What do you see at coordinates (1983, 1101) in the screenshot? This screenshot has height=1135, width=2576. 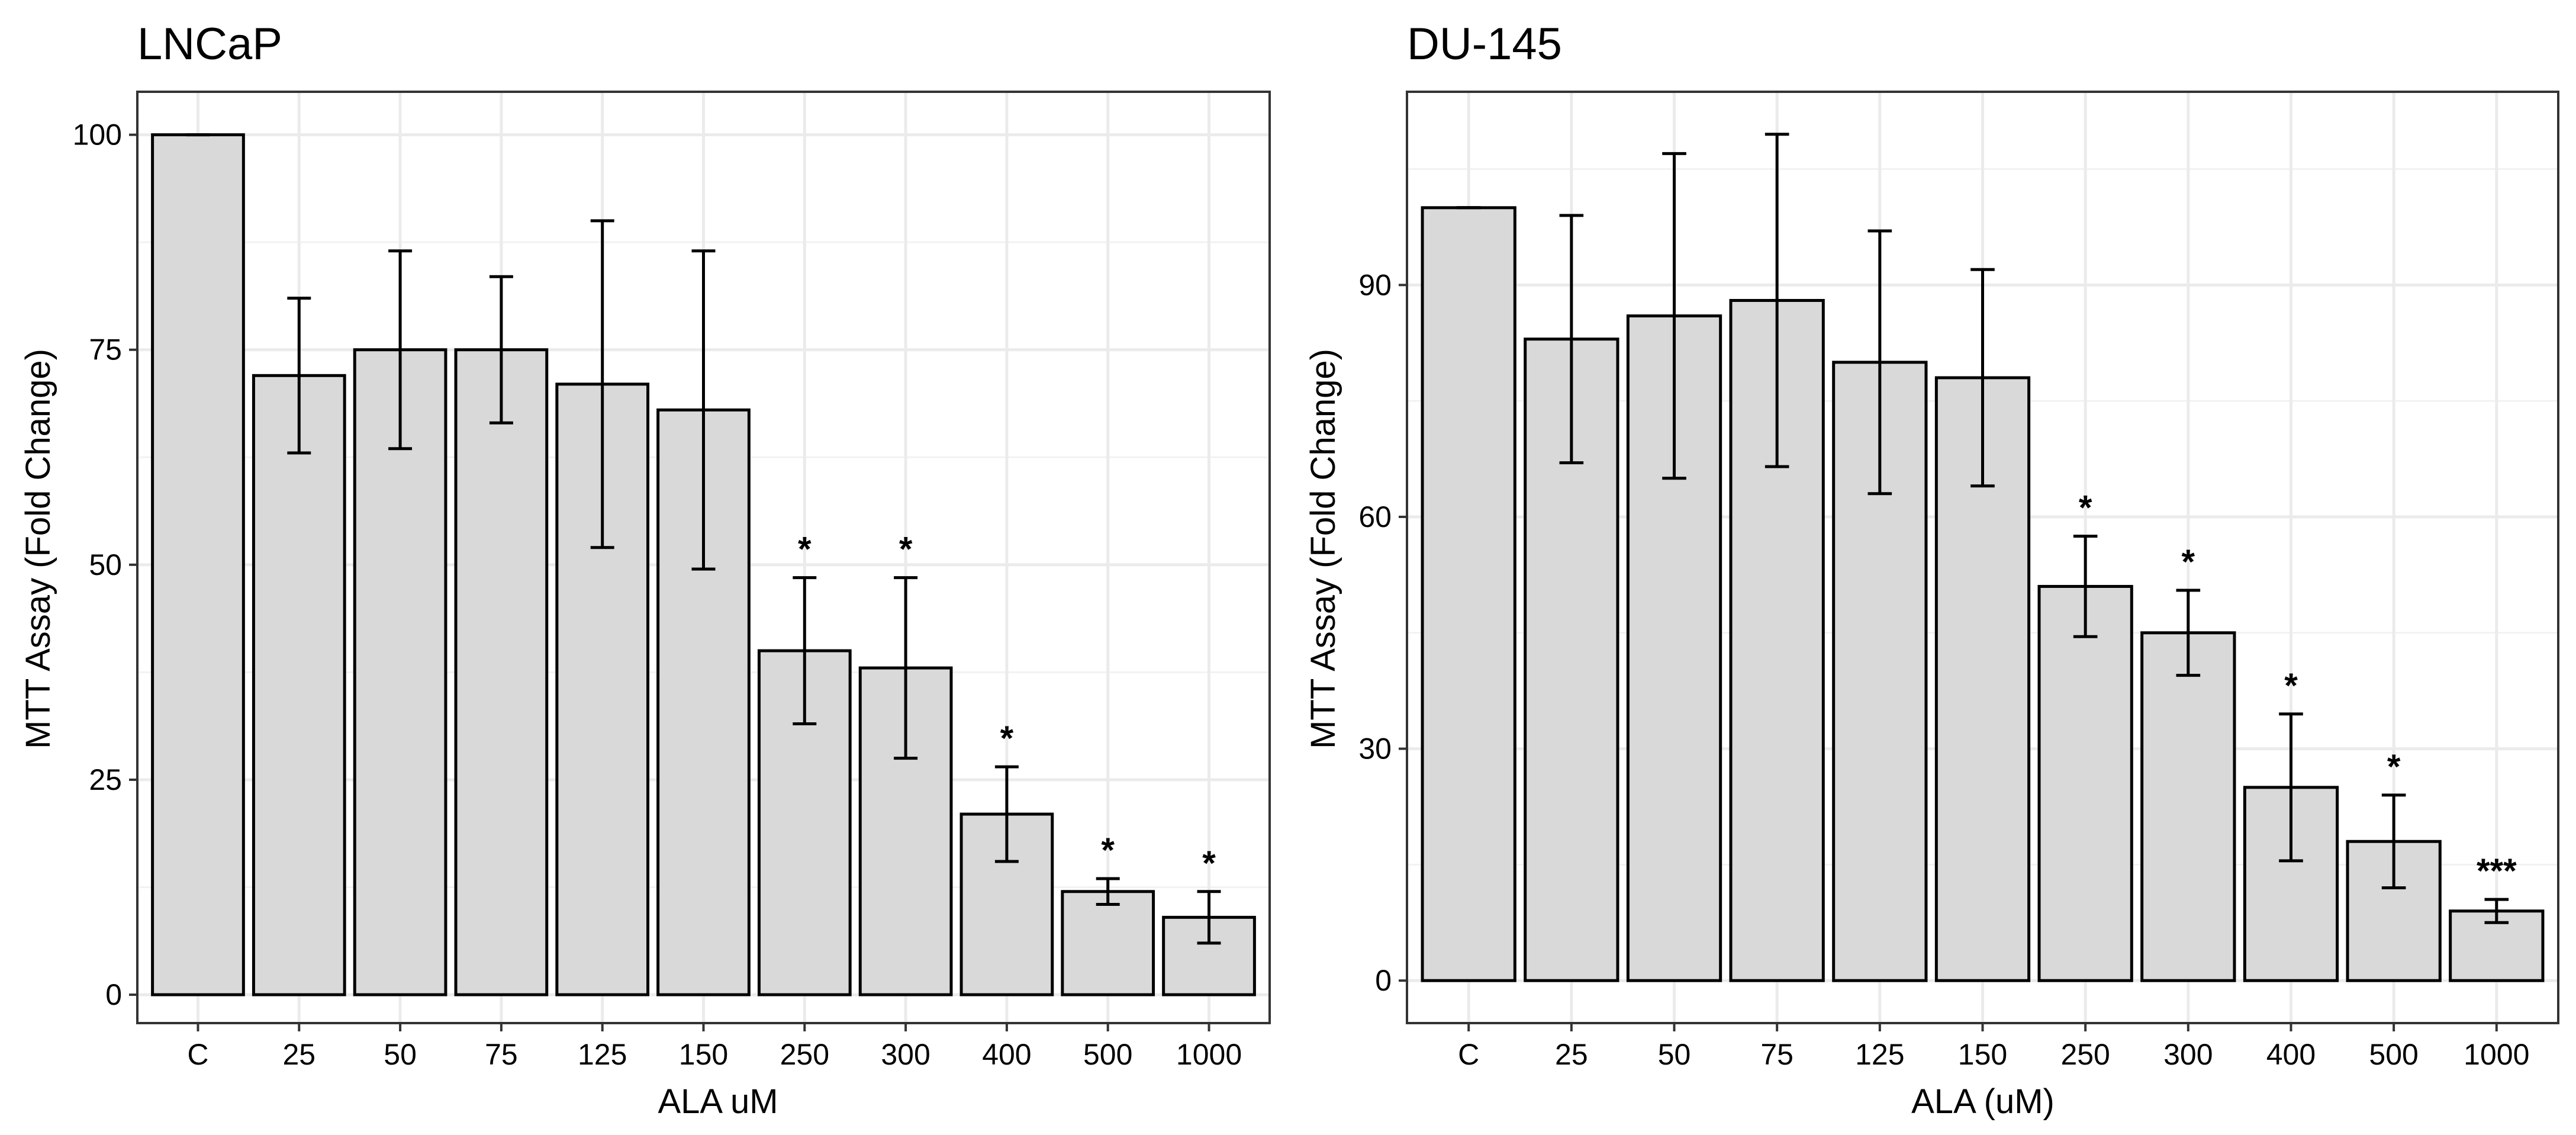 I see `x-axis-title: ALA (uM)` at bounding box center [1983, 1101].